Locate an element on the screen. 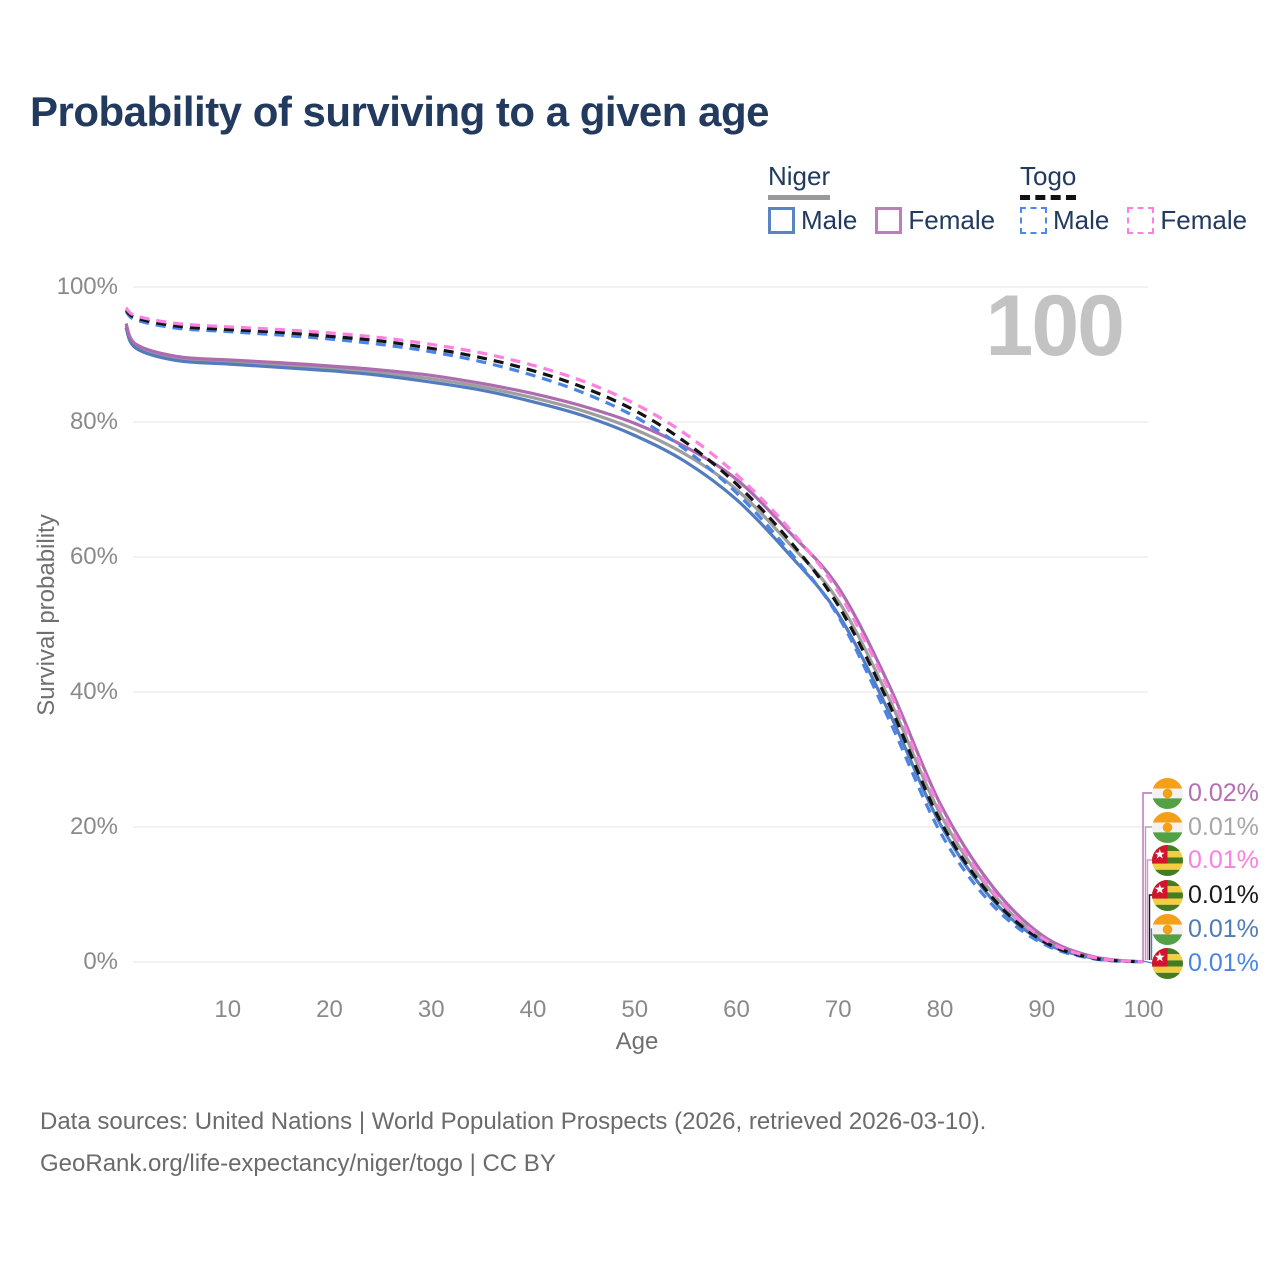 Image resolution: width=1280 pixels, height=1280 pixels. togo-dashed-line-swatch-icon is located at coordinates (1048, 197).